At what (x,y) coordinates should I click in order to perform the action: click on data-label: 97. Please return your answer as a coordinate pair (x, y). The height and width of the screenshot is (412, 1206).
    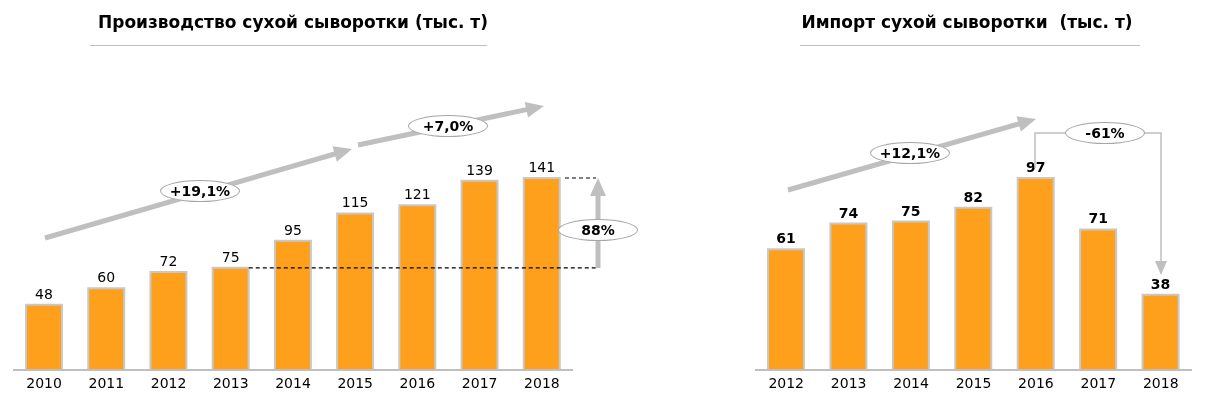
    Looking at the image, I should click on (1035, 167).